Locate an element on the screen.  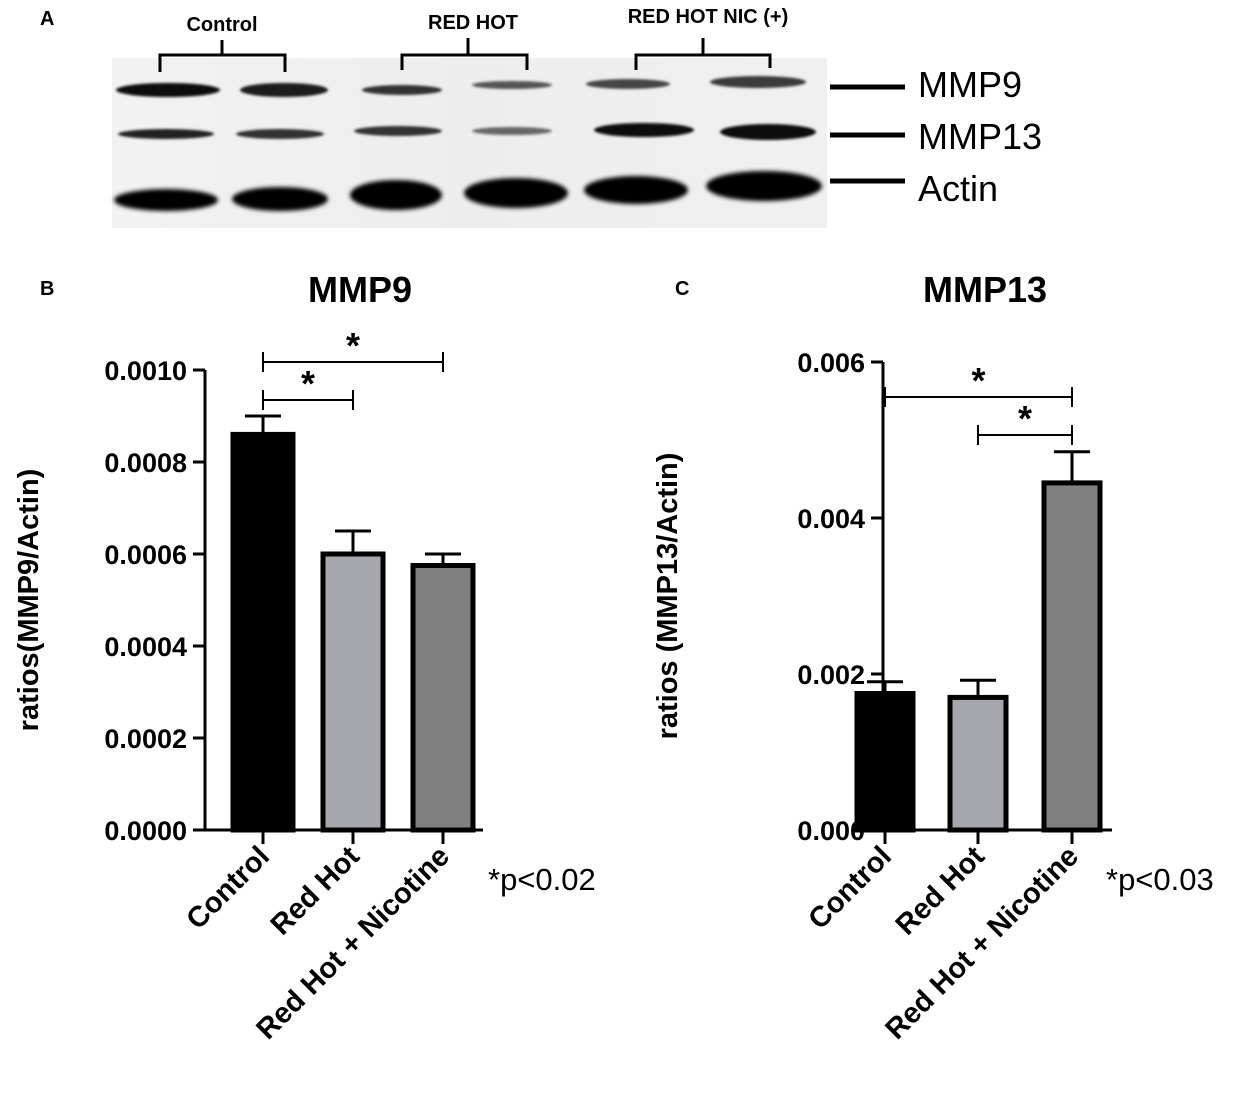
blot-group-label-red-hot-nic: RED HOT NIC (+) is located at coordinates (708, 17).